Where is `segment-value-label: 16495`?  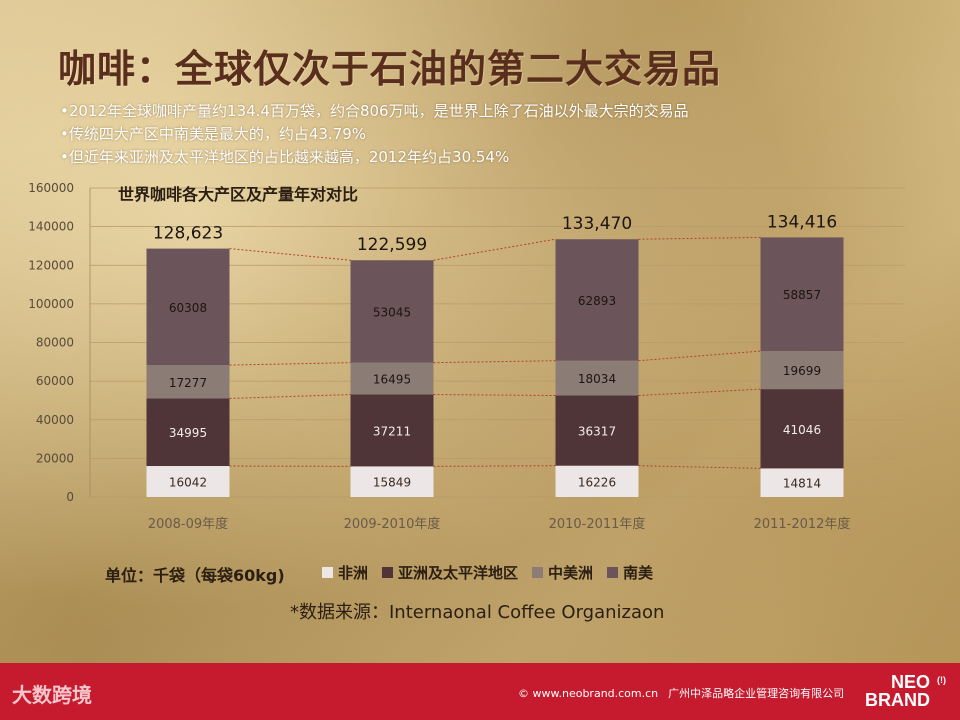 segment-value-label: 16495 is located at coordinates (392, 380).